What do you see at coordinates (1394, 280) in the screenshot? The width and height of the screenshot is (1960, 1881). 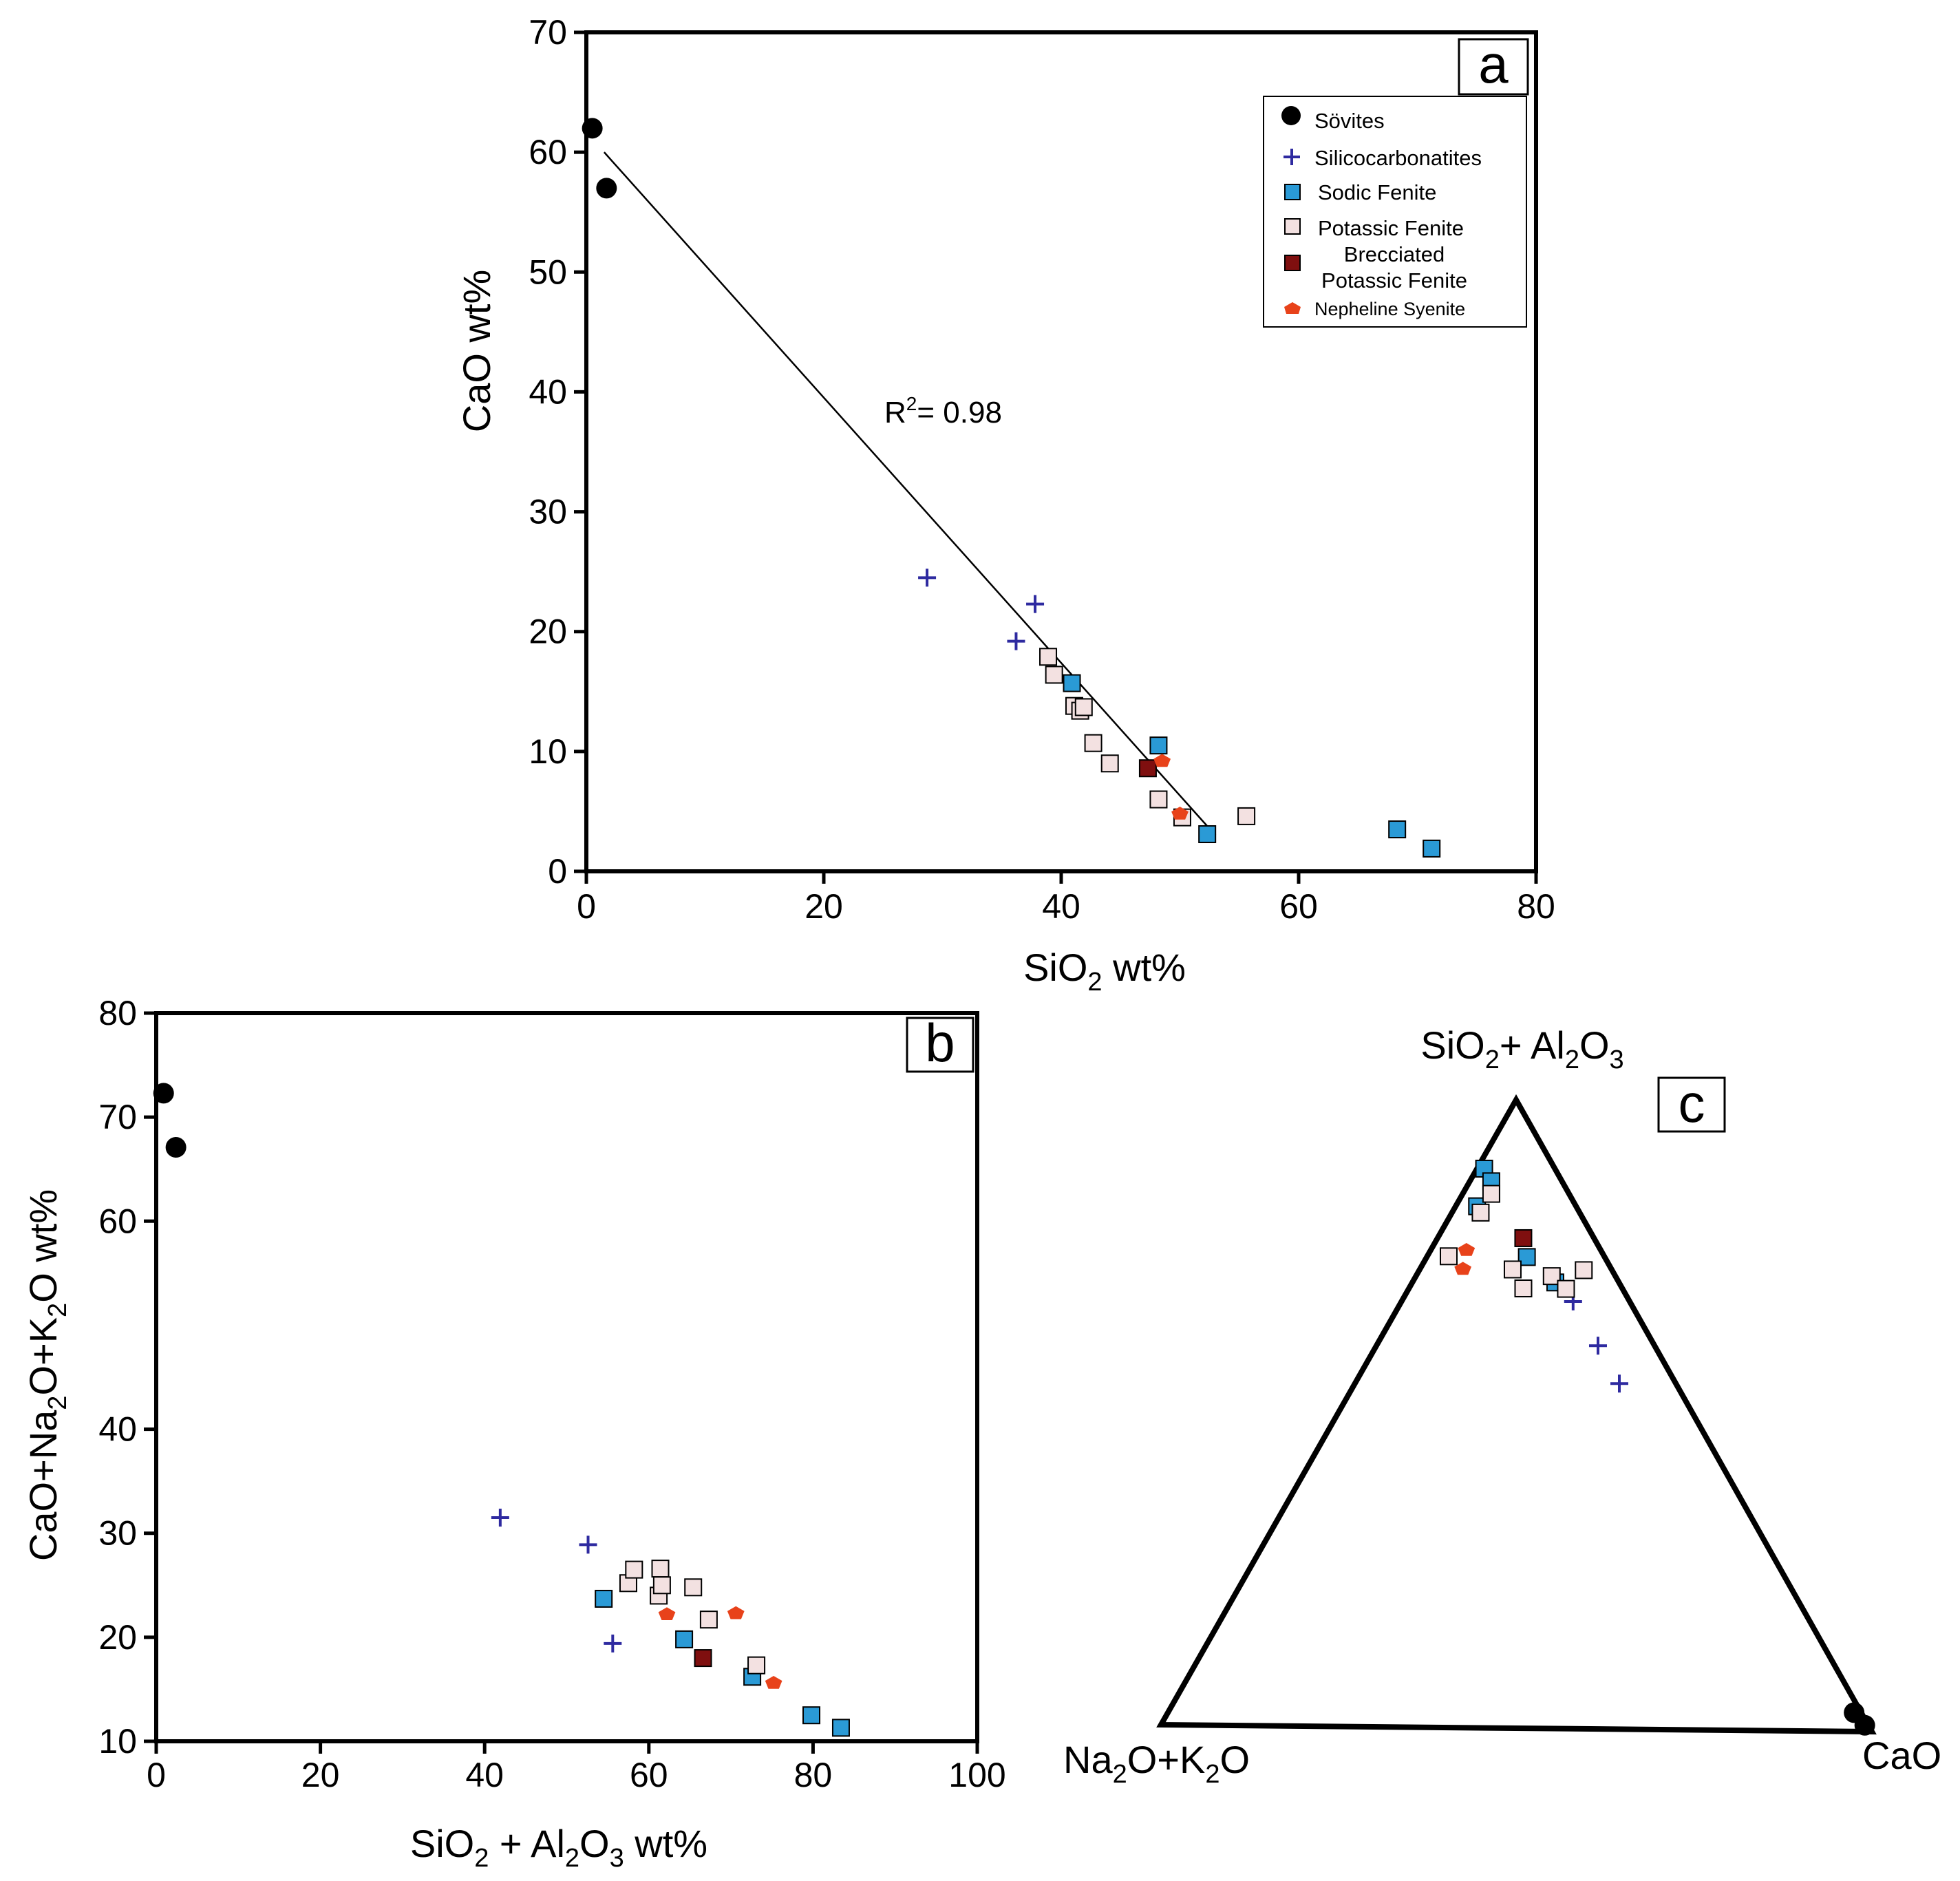 I see `legend-brecciated-label-2: Potassic Fenite` at bounding box center [1394, 280].